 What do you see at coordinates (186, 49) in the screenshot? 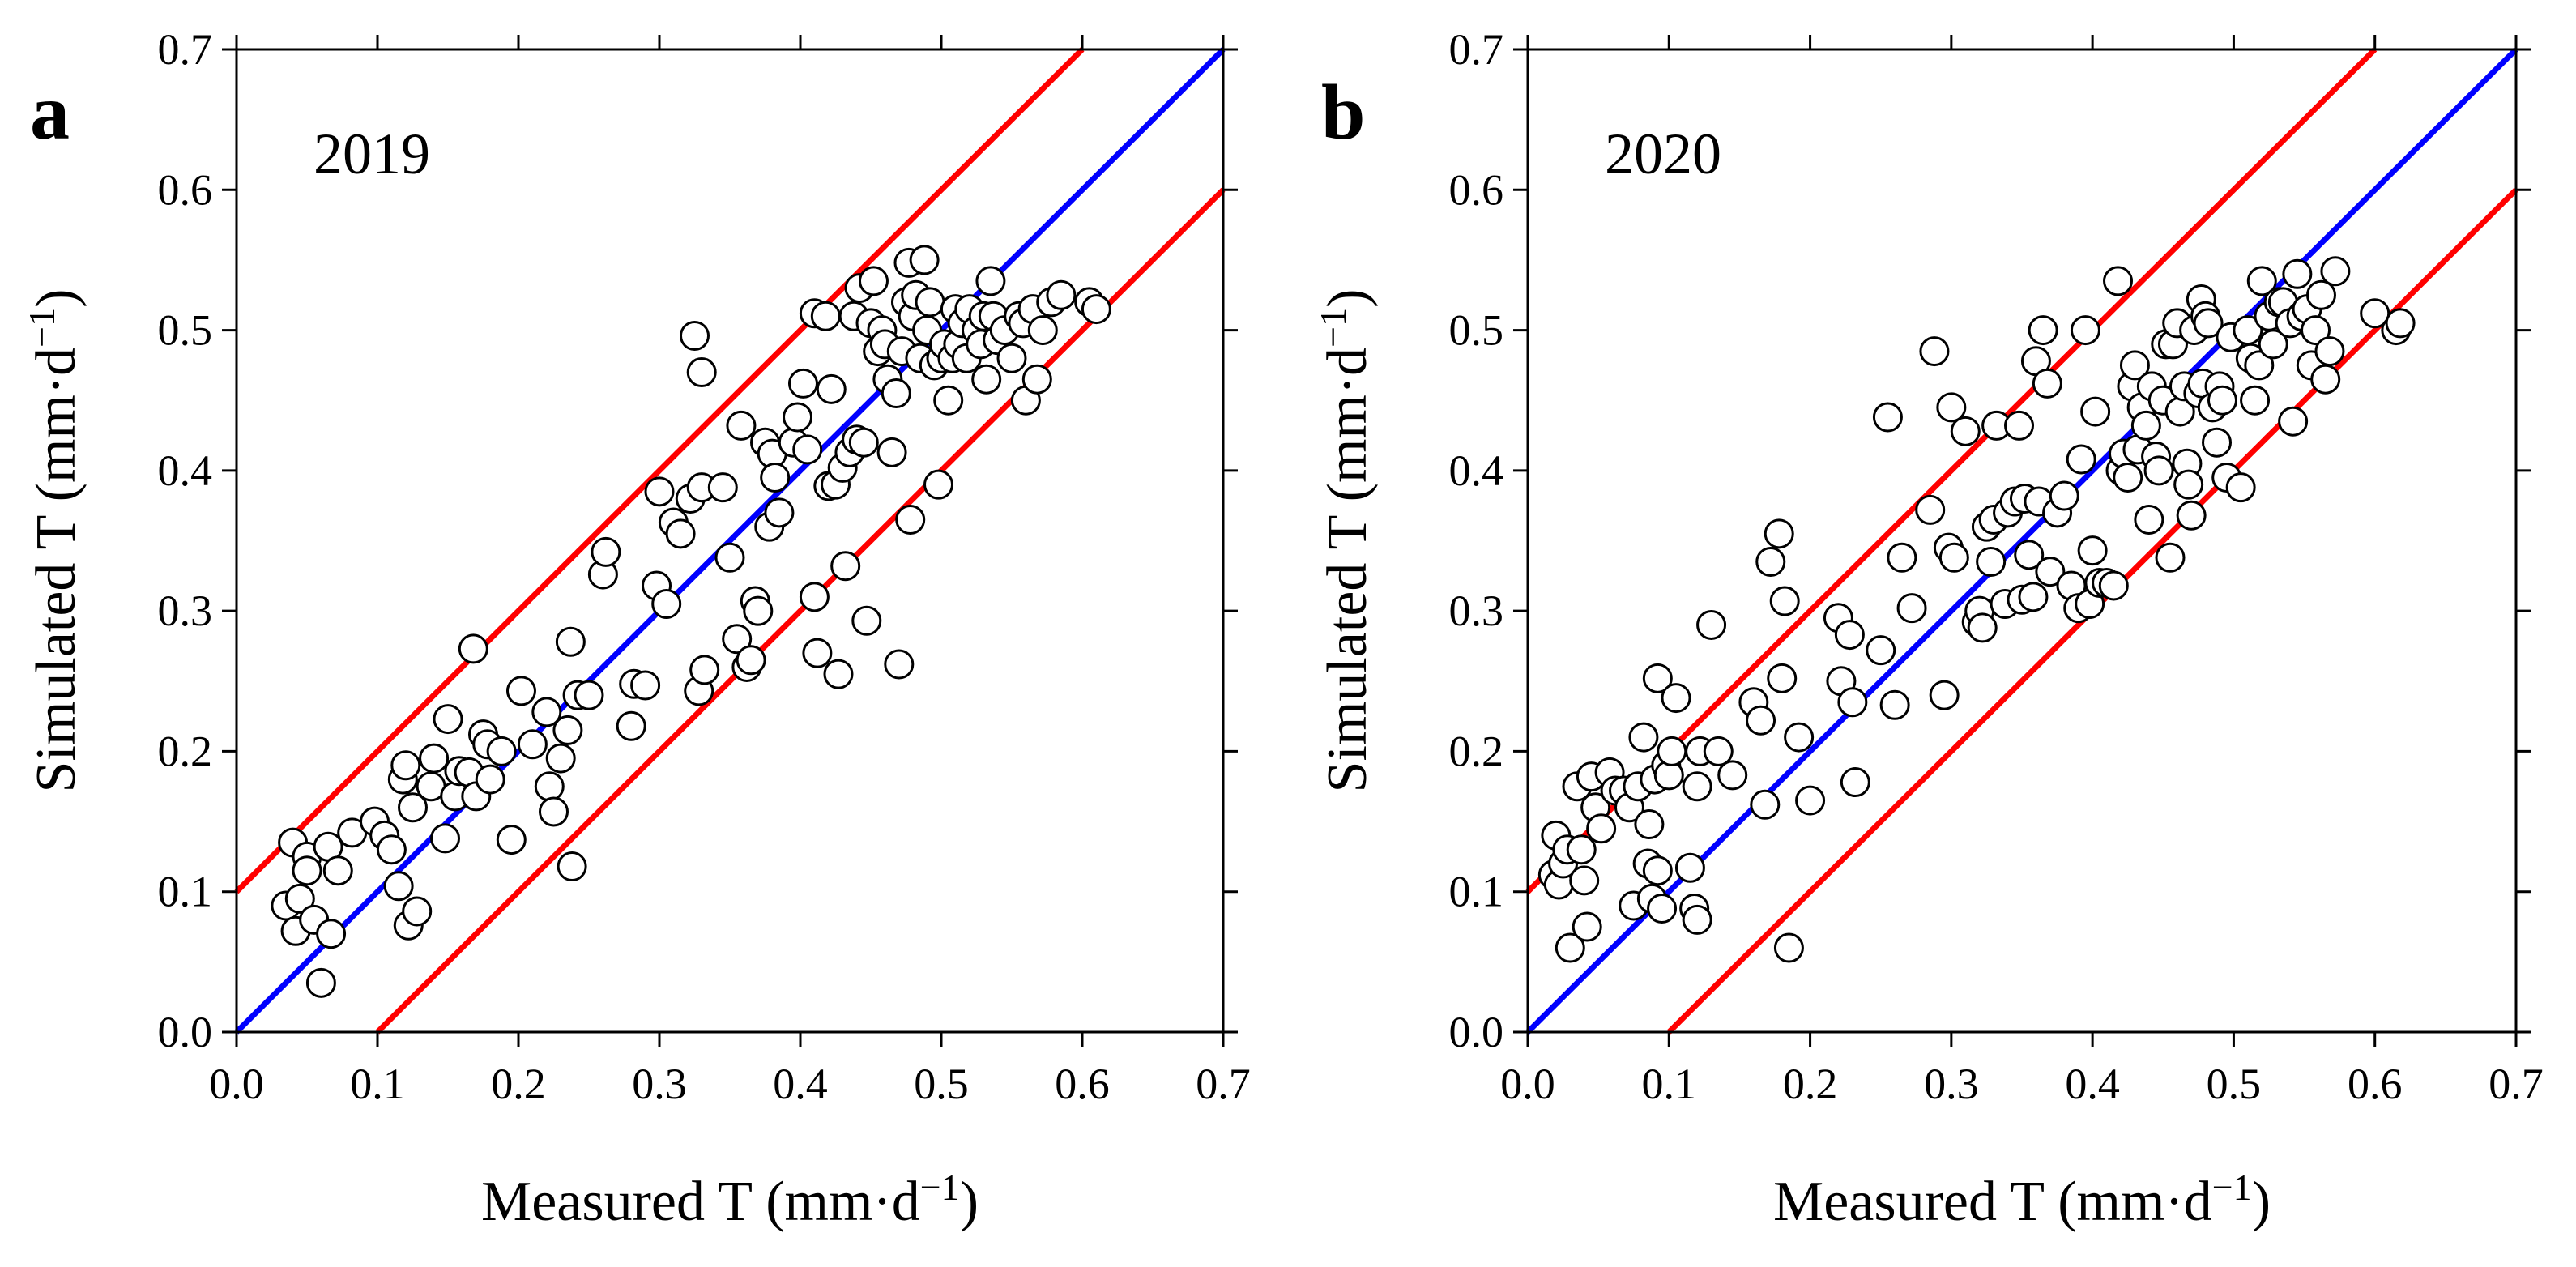
I see `y-tick-label: 0.7` at bounding box center [186, 49].